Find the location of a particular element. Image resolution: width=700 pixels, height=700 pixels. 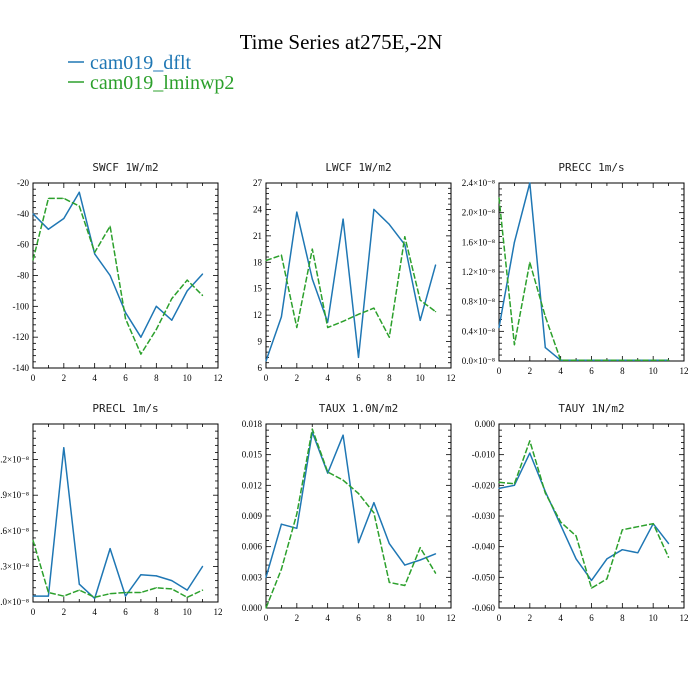

panel-title: LWCF 1W/m2 is located at coordinates (358, 167).